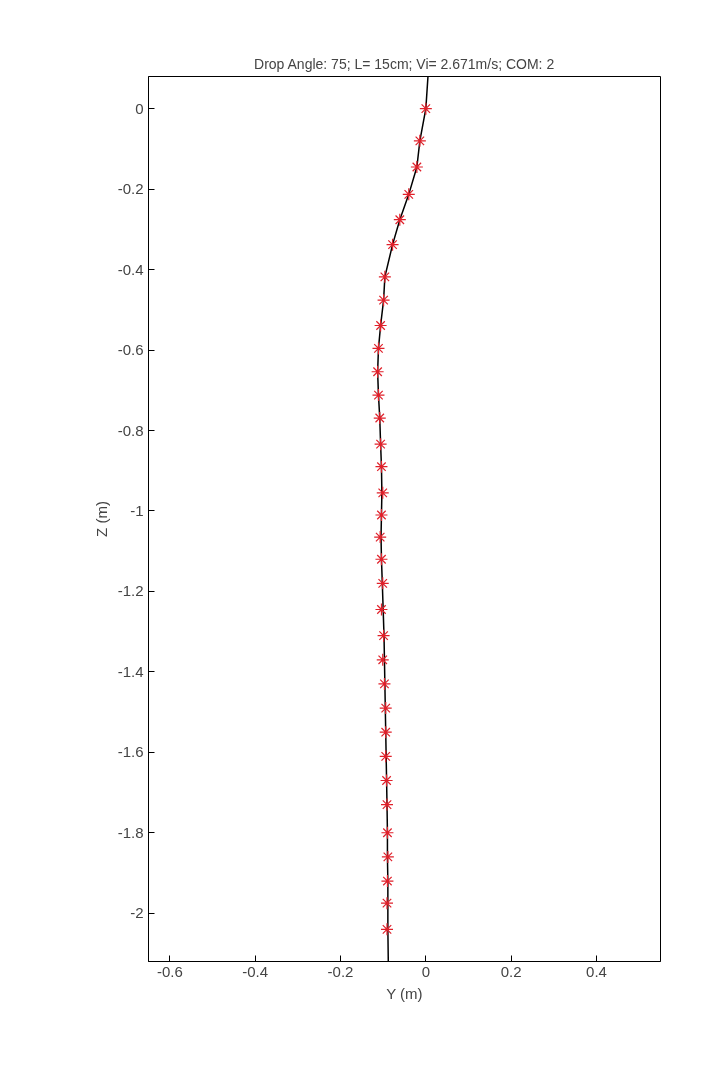  What do you see at coordinates (130, 269) in the screenshot?
I see `y-tick-label: -0.4` at bounding box center [130, 269].